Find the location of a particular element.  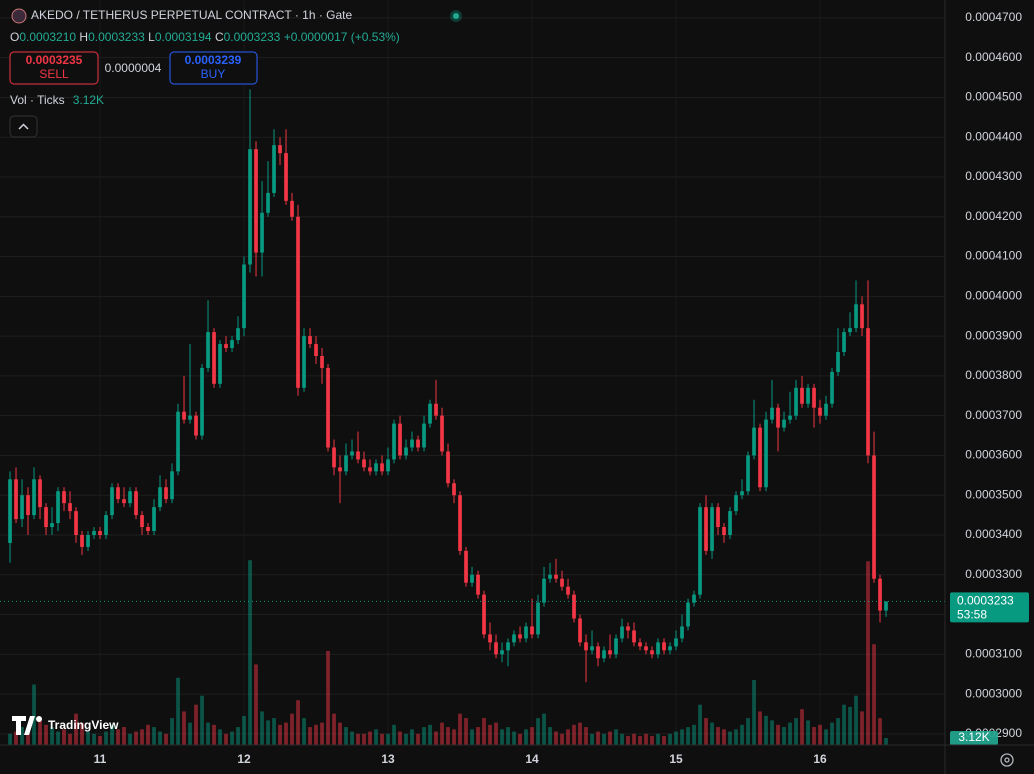

buy-button is located at coordinates (213, 68).